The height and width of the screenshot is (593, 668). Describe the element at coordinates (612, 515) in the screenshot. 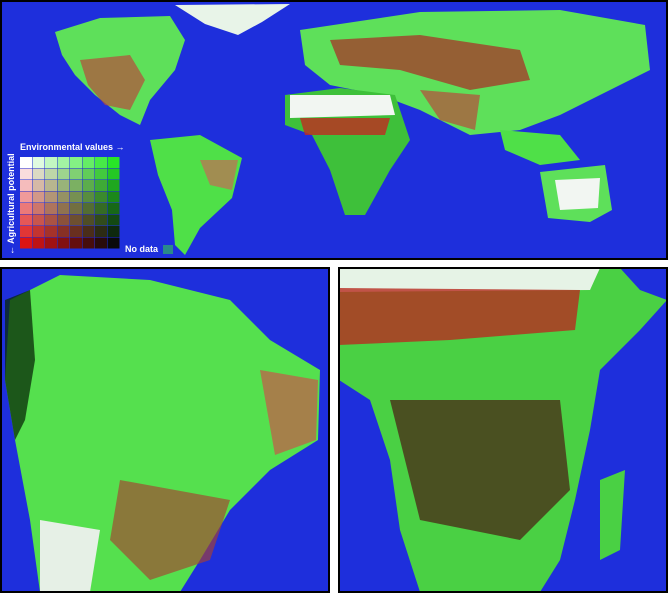

I see `madagascar` at that location.